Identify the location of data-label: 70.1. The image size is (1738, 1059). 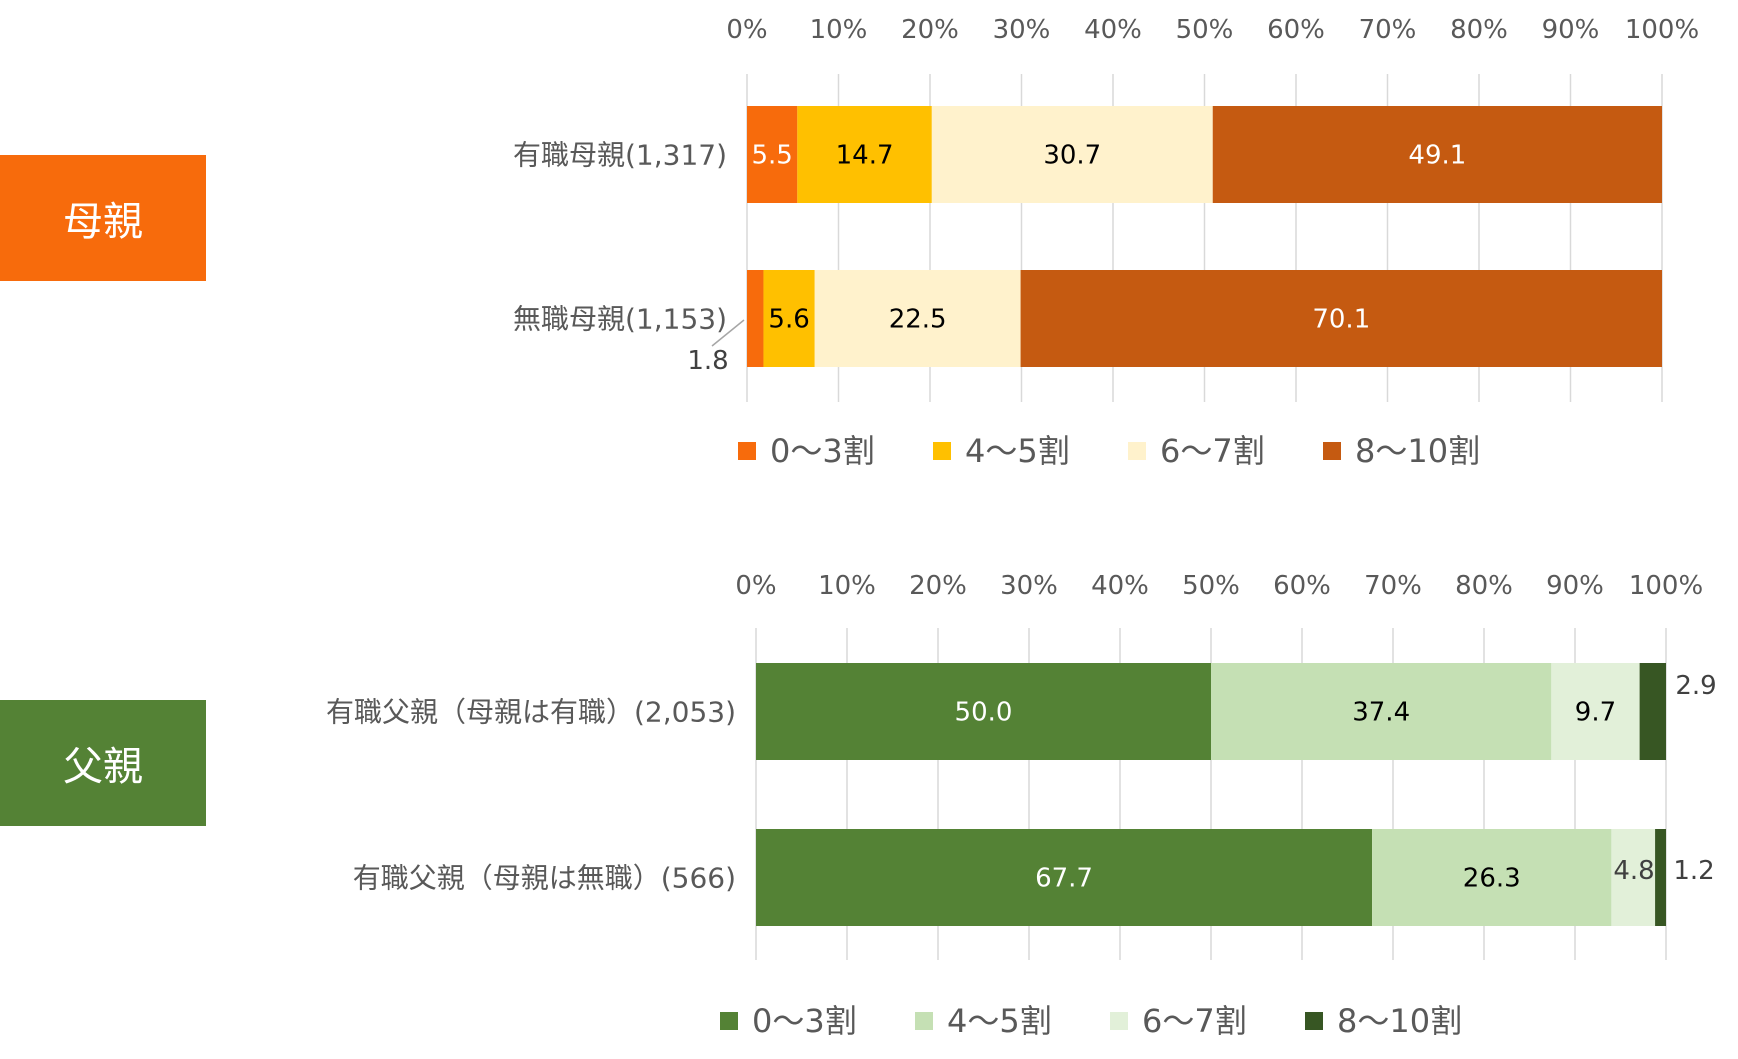
(1341, 320).